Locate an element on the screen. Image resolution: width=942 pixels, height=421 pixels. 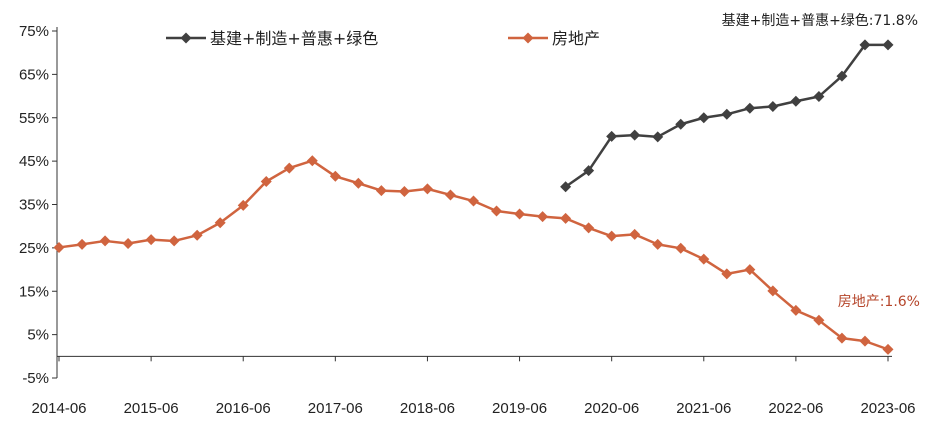
x-tick-label: 2023-06 is located at coordinates (887, 408).